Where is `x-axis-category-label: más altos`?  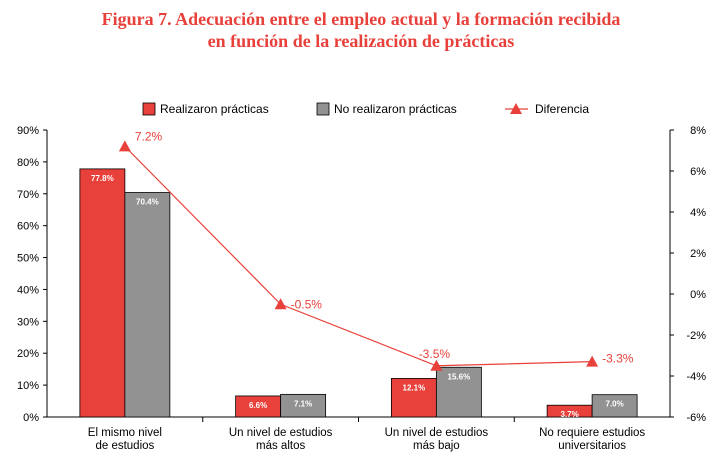
x-axis-category-label: más altos is located at coordinates (280, 446).